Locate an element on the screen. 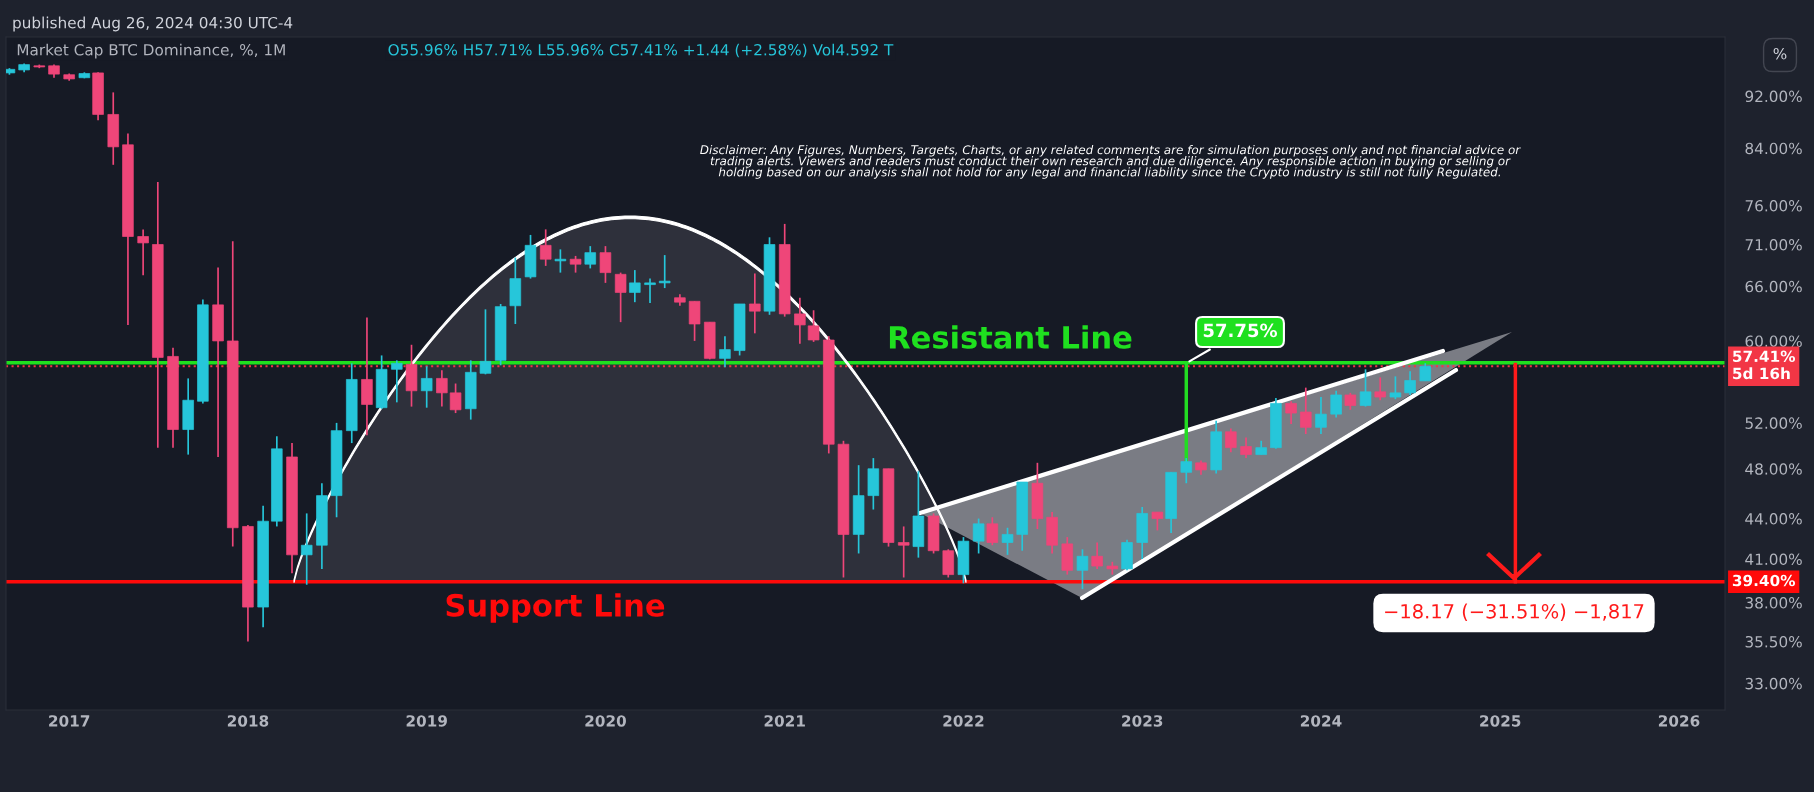 The height and width of the screenshot is (792, 1814). y-tick-label: 52.00% is located at coordinates (1773, 423).